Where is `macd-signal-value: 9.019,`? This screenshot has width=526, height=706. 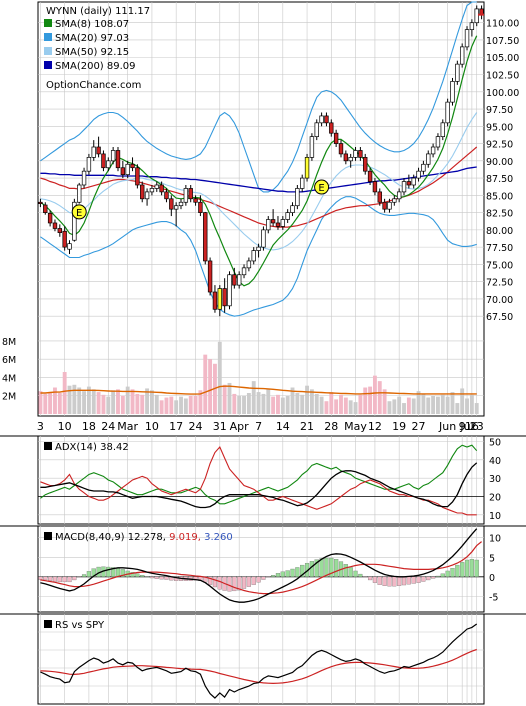 macd-signal-value: 9.019, is located at coordinates (186, 537).